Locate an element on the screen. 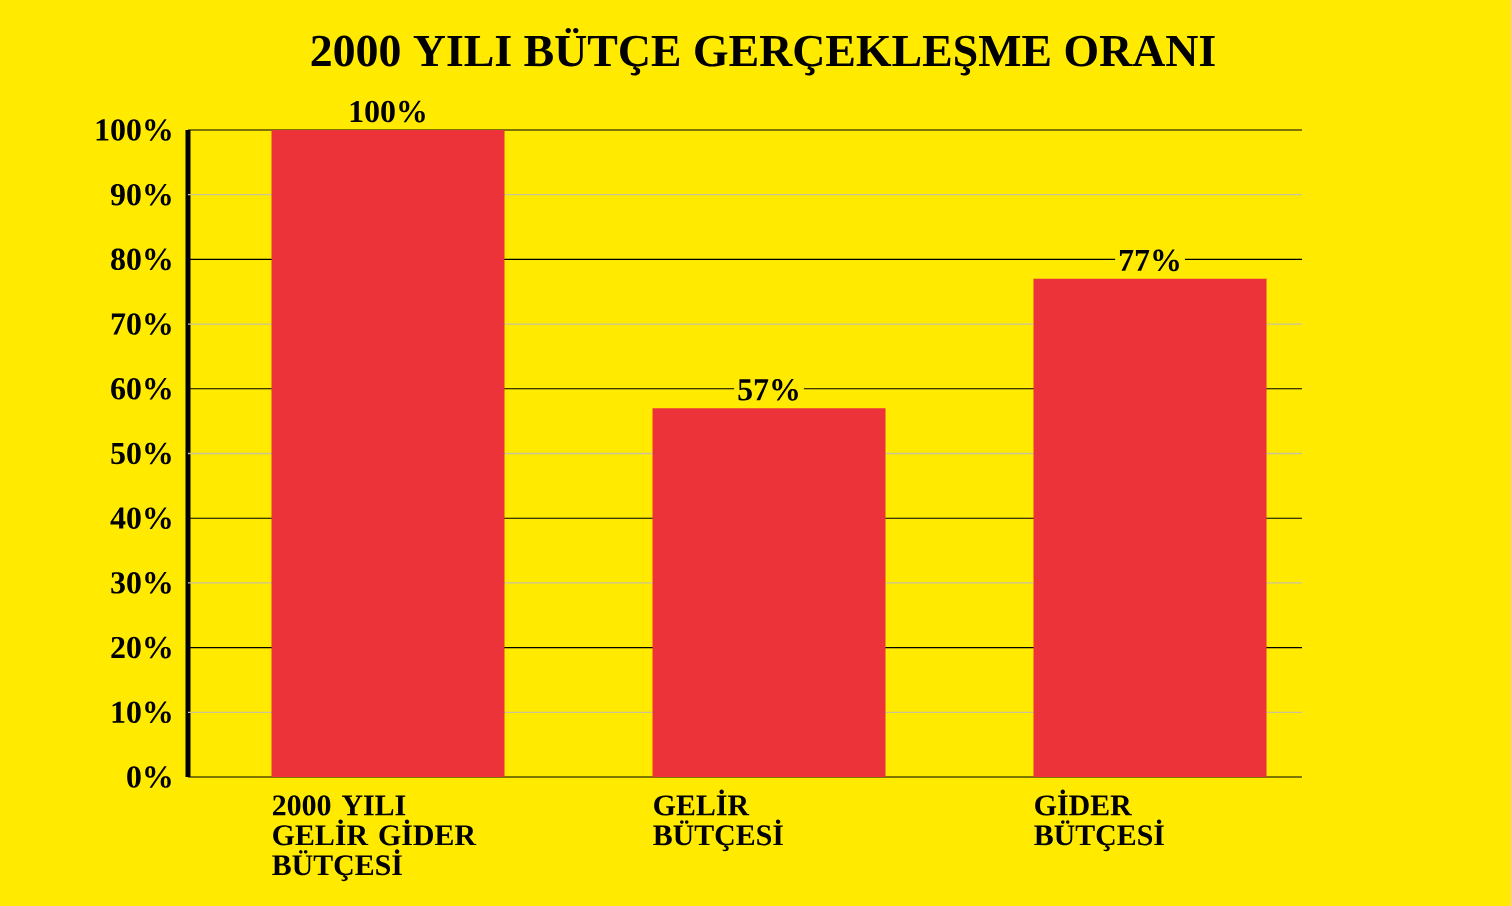 This screenshot has width=1511, height=906. data-label: 57% is located at coordinates (768, 390).